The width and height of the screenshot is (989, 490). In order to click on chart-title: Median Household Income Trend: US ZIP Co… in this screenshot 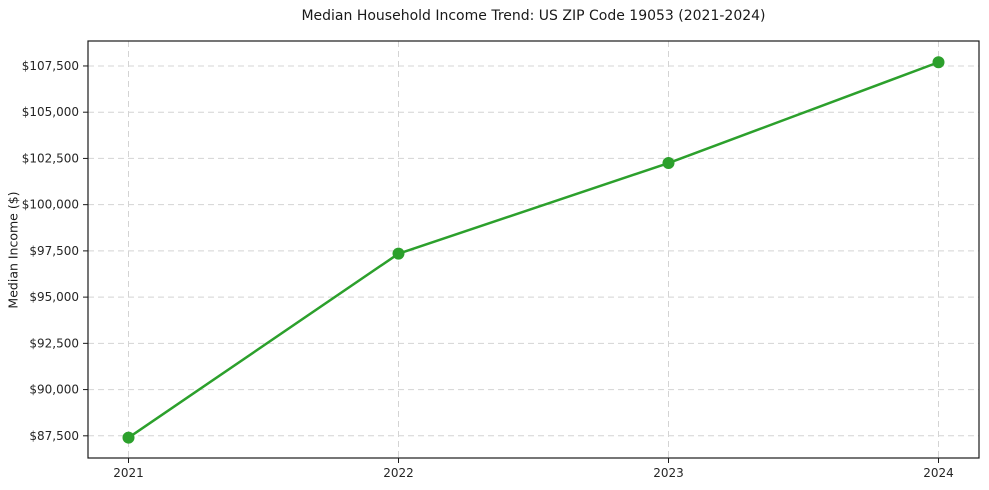, I will do `click(533, 16)`.